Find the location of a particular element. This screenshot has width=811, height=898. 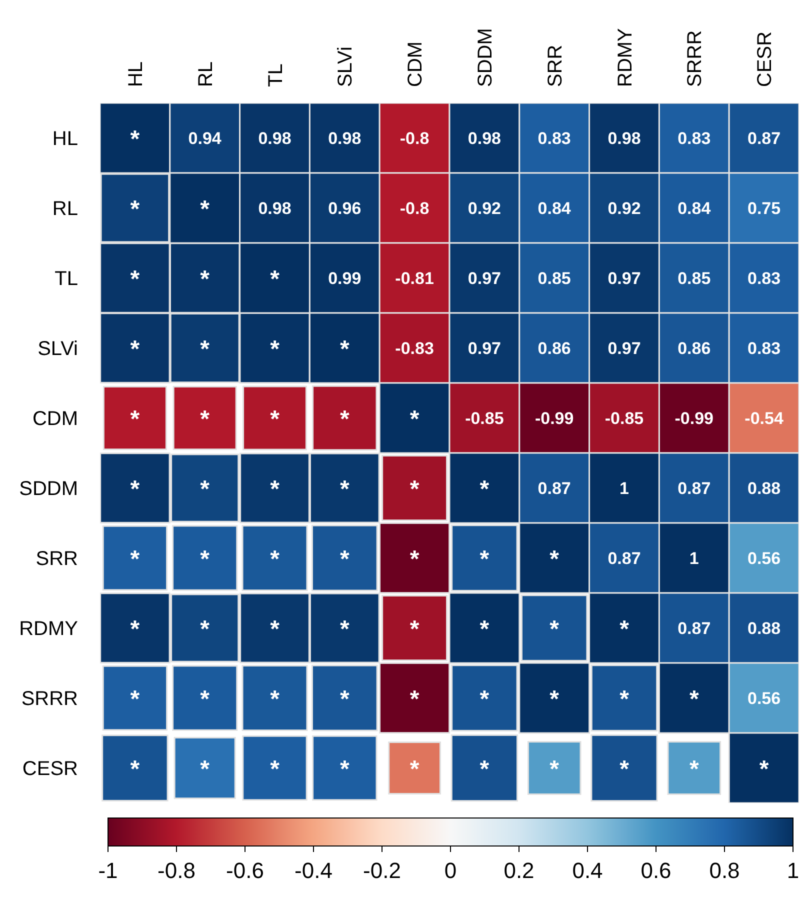

x-tick-label: SLVi is located at coordinates (345, 66).